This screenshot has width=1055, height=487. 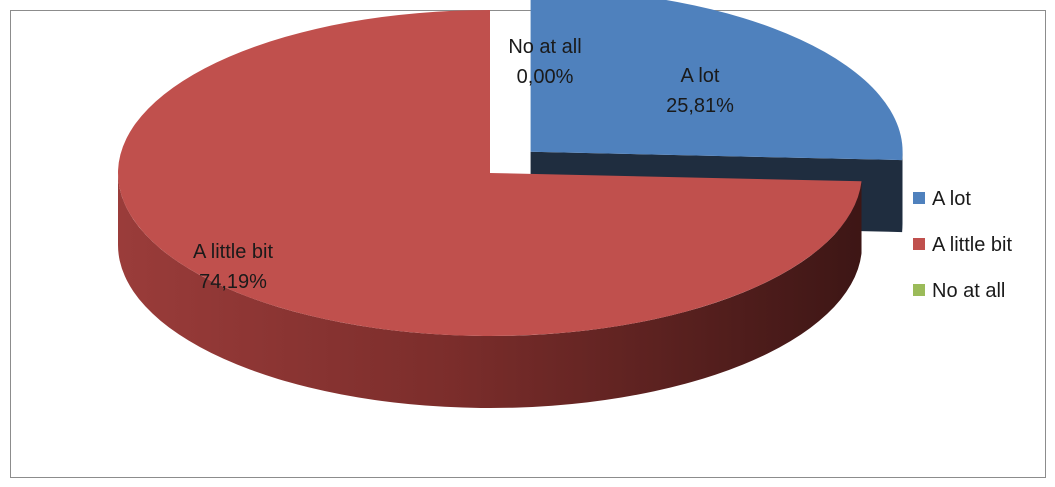 I want to click on slice-value-label-a-little-bit: 74,19%, so click(x=233, y=282).